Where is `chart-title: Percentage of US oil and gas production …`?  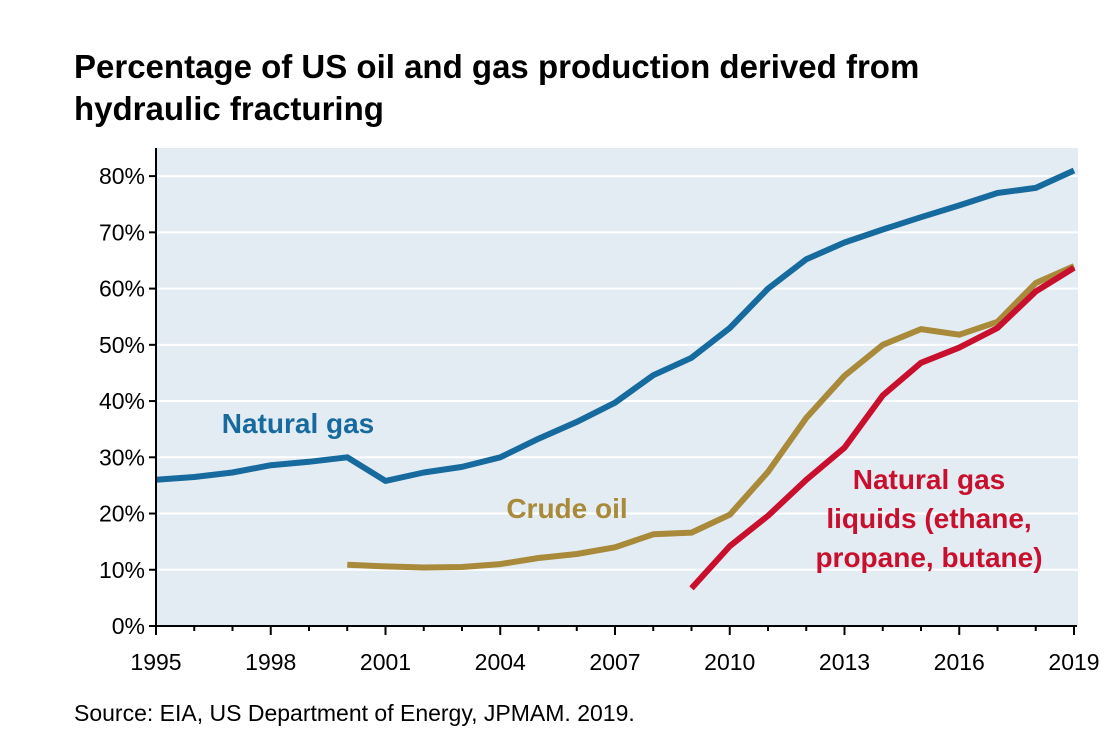
chart-title: Percentage of US oil and gas production … is located at coordinates (497, 87).